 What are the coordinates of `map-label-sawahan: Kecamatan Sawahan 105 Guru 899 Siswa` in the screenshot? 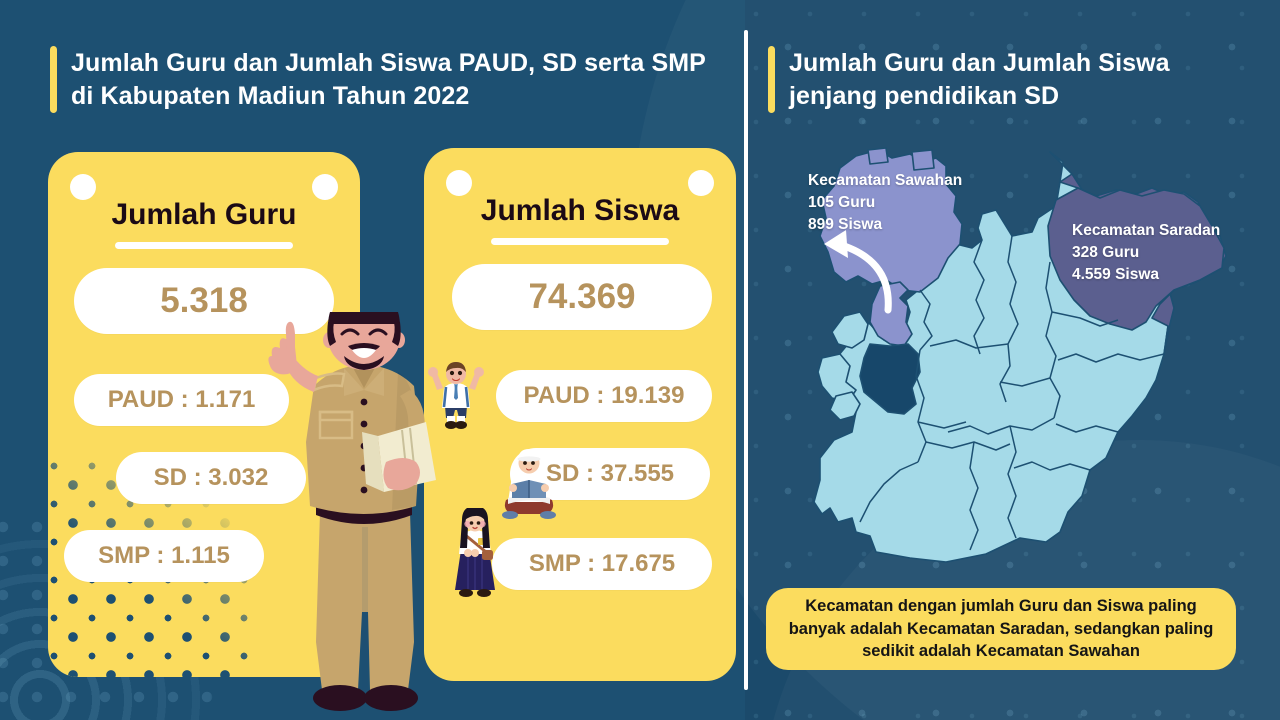 It's located at (885, 203).